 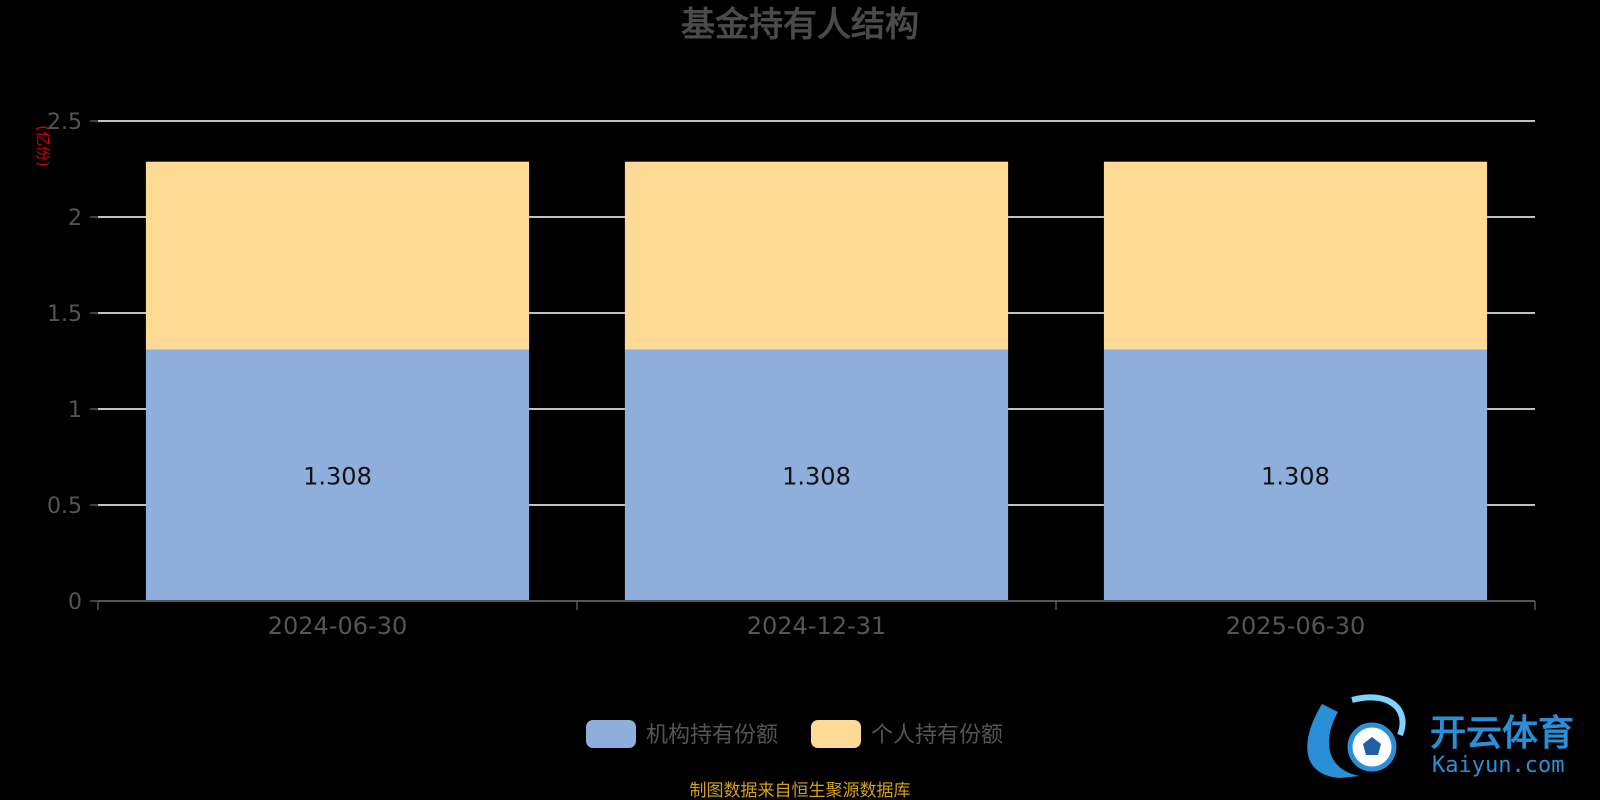 What do you see at coordinates (800, 790) in the screenshot?
I see `source-note: 制图数据来自恒生聚源数据库` at bounding box center [800, 790].